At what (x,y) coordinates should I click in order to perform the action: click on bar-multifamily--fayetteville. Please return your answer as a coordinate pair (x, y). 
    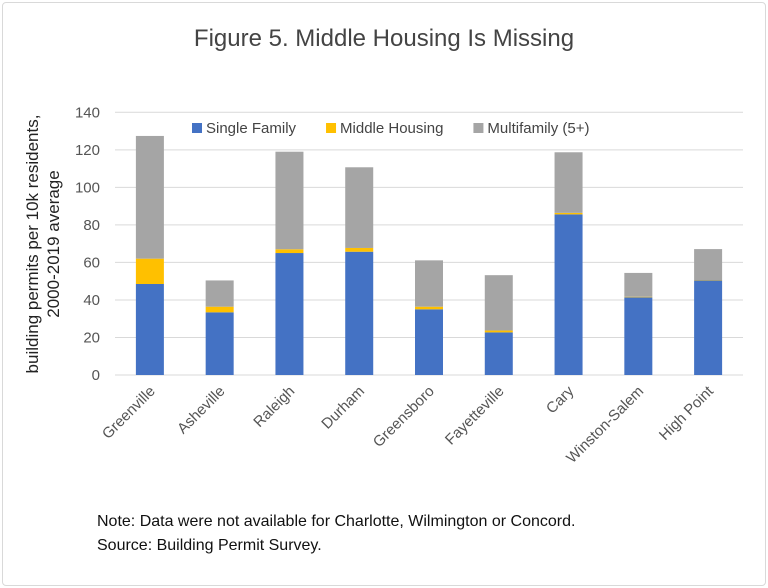
    Looking at the image, I should click on (498, 303).